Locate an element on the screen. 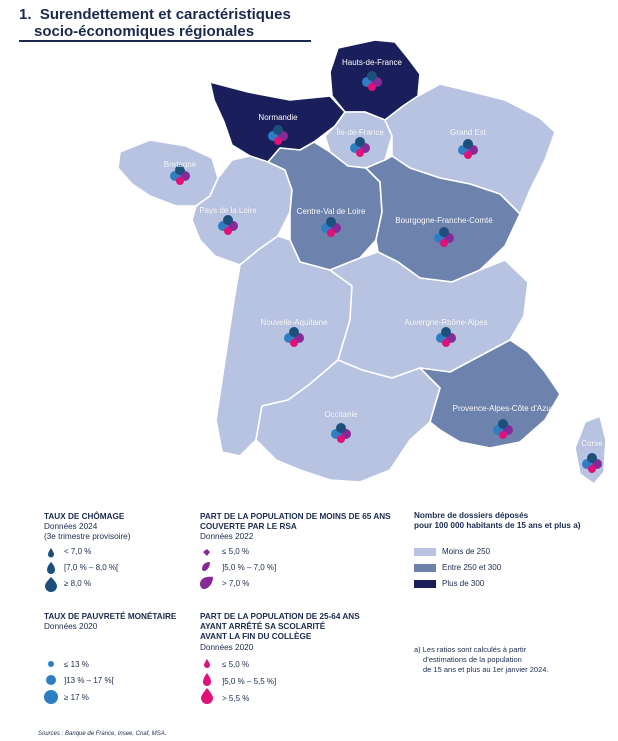  legend-scolarite-title-2: AYANT ARRÊTÉ SA SCOLARITÉ is located at coordinates (263, 626).